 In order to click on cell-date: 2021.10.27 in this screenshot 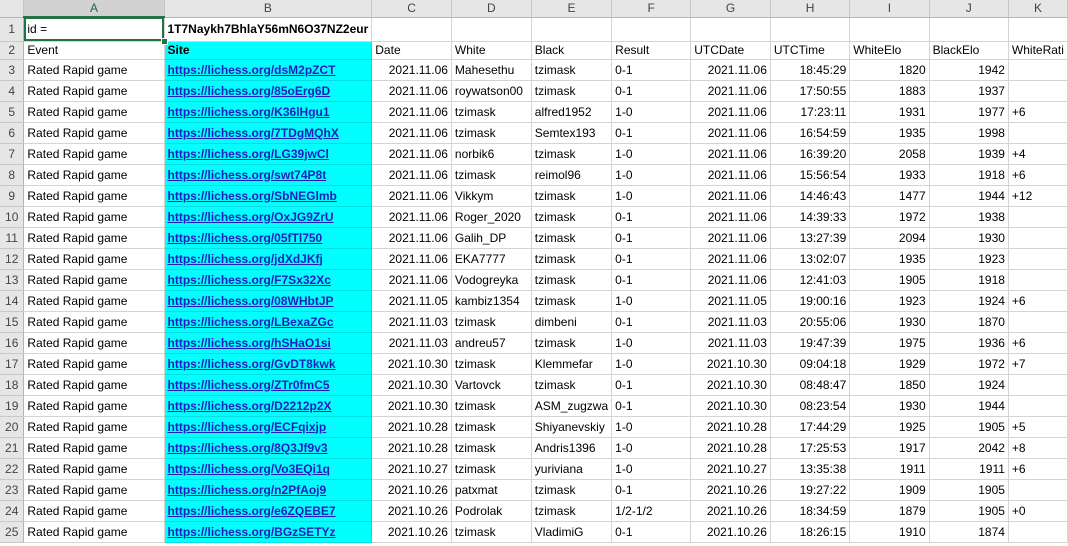, I will do `click(411, 469)`.